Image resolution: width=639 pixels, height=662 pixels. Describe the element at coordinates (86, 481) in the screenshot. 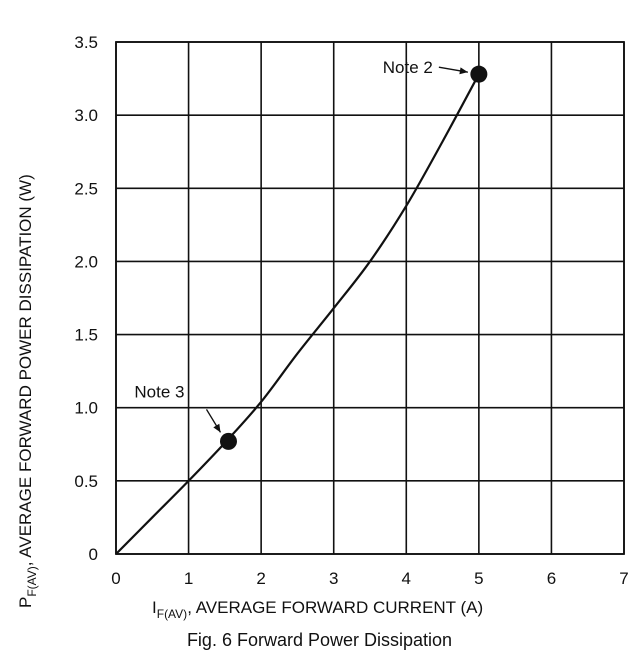

I see `y-tick-label: 0.5` at that location.